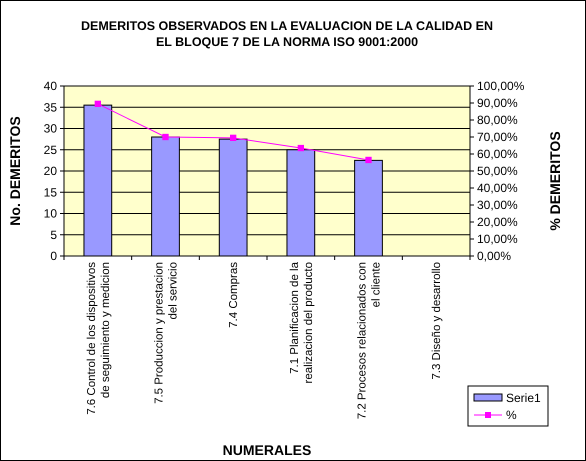 This screenshot has width=586, height=461. What do you see at coordinates (497, 120) in the screenshot?
I see `y2-tick-label: 80,00%` at bounding box center [497, 120].